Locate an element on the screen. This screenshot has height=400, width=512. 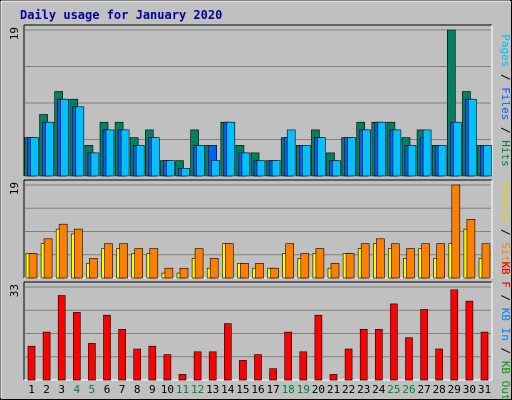
x-tick-label-14: 14 is located at coordinates (228, 389).